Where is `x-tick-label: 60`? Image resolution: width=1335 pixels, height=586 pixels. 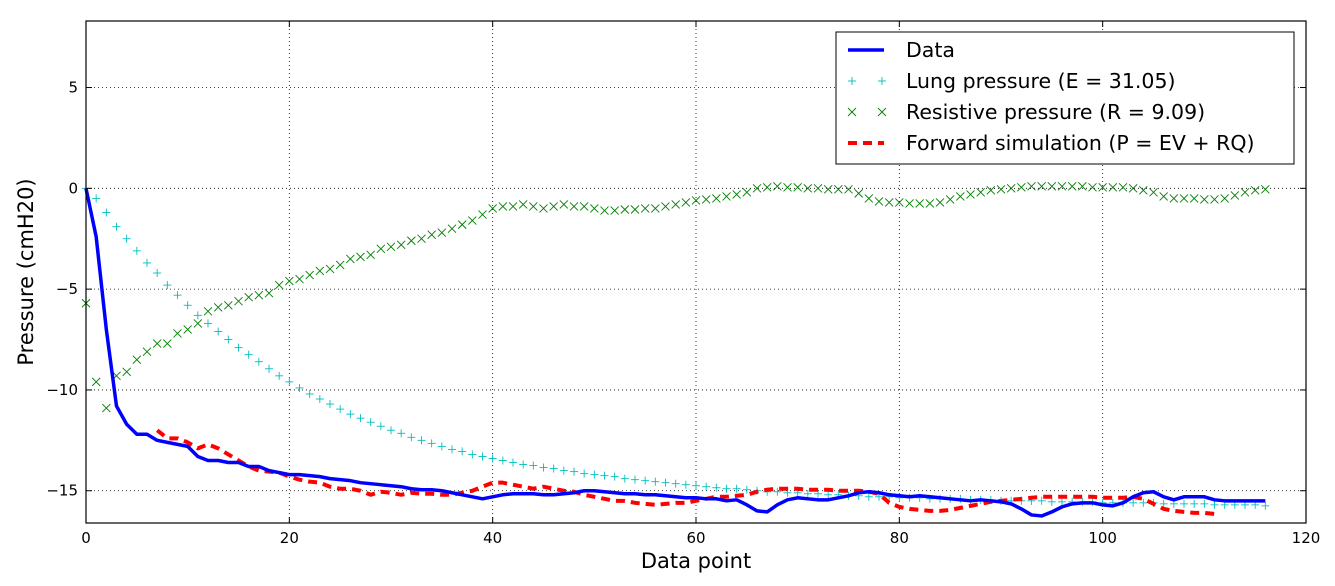
x-tick-label: 60 is located at coordinates (695, 538).